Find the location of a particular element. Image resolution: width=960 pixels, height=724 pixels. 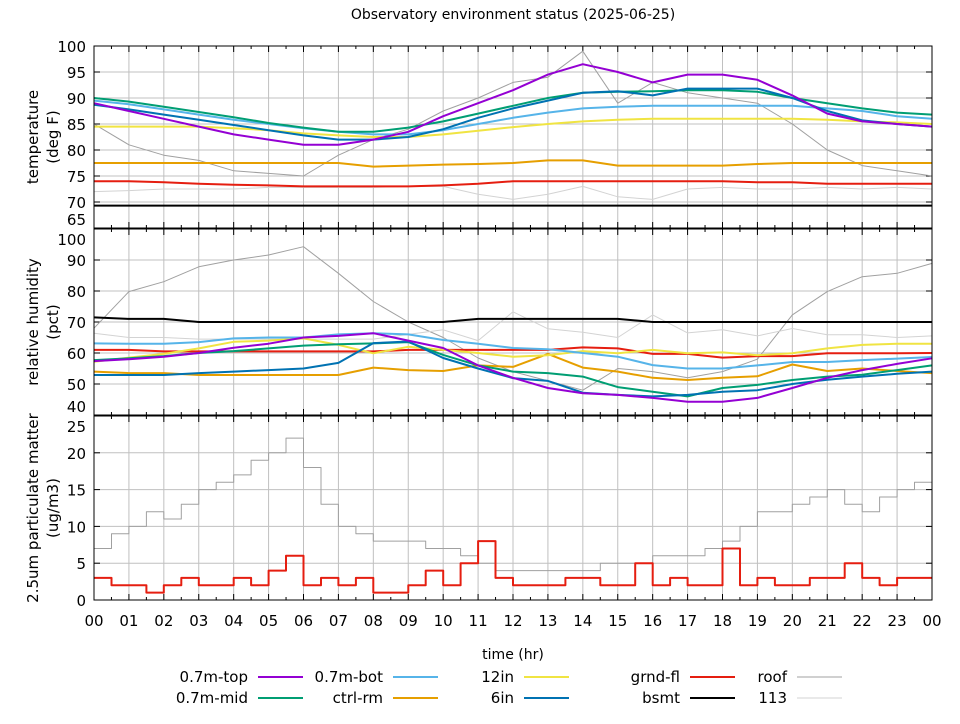

y-tick-label: 65 is located at coordinates (76, 220).